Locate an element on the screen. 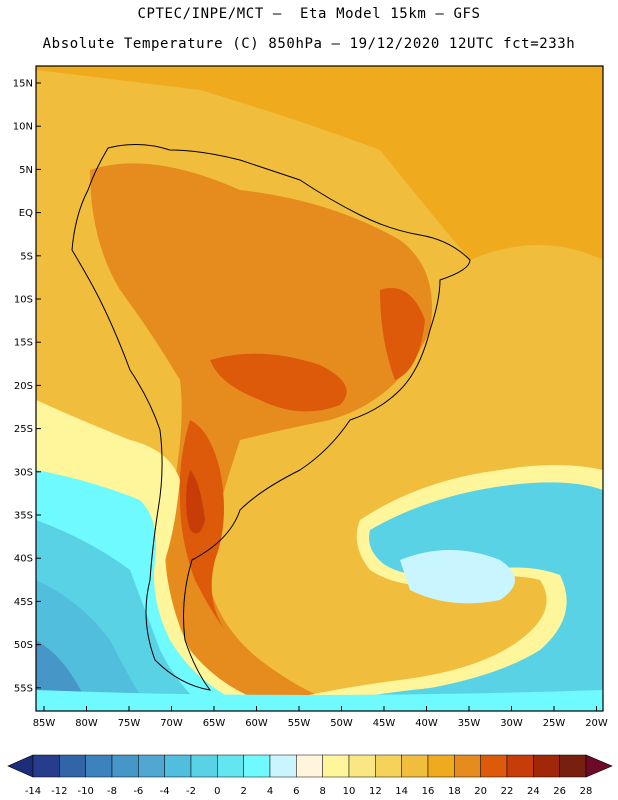 This screenshot has width=618, height=800. lon-label: 25W is located at coordinates (554, 723).